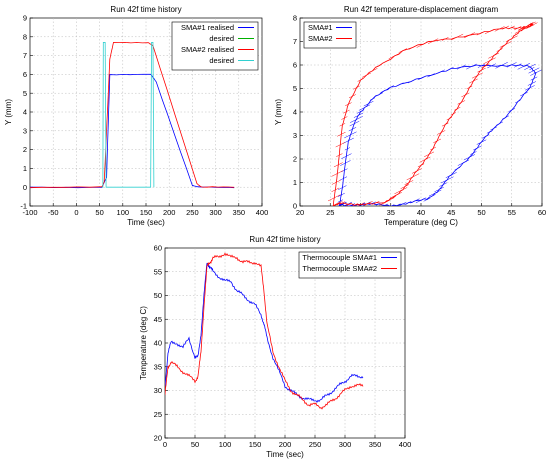 The image size is (550, 461). Describe the element at coordinates (421, 9) in the screenshot. I see `chart-1-title: Run 42f temperature-displacement diagram` at that location.